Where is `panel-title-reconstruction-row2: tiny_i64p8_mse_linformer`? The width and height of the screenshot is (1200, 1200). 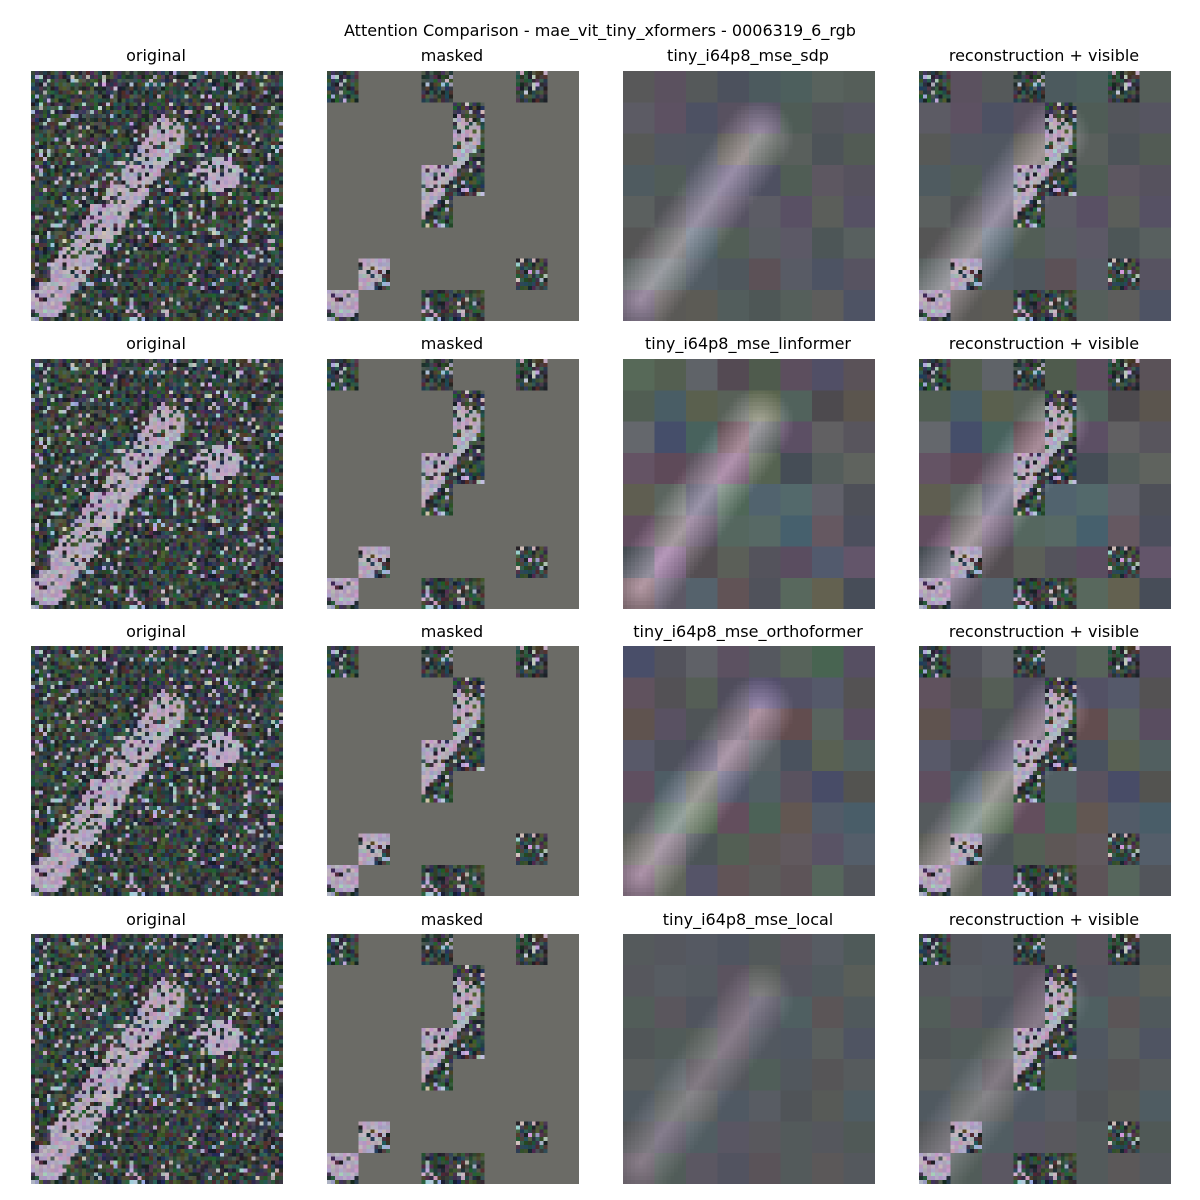
panel-title-reconstruction-row2: tiny_i64p8_mse_linformer is located at coordinates (748, 343).